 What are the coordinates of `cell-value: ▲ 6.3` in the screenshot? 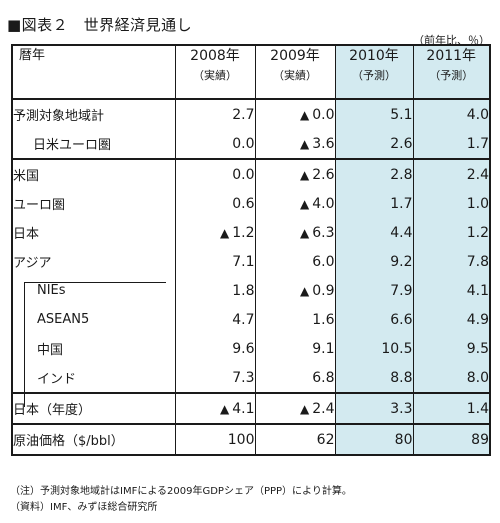 It's located at (294, 232).